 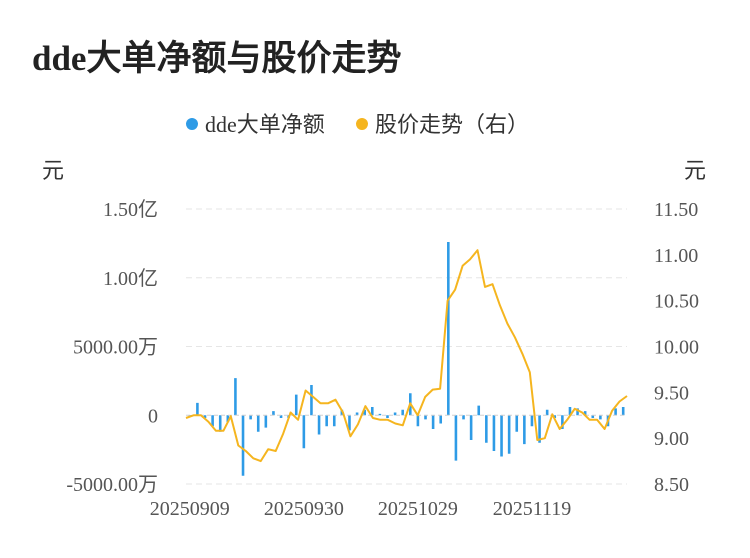 I want to click on left-tick-label: 1.50亿, so click(x=130, y=209).